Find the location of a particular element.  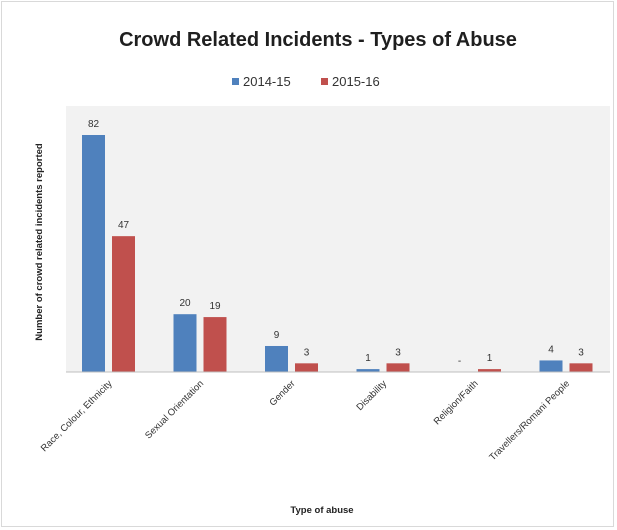

data-label-2015-16-sexual-orientation: 19 is located at coordinates (215, 306).